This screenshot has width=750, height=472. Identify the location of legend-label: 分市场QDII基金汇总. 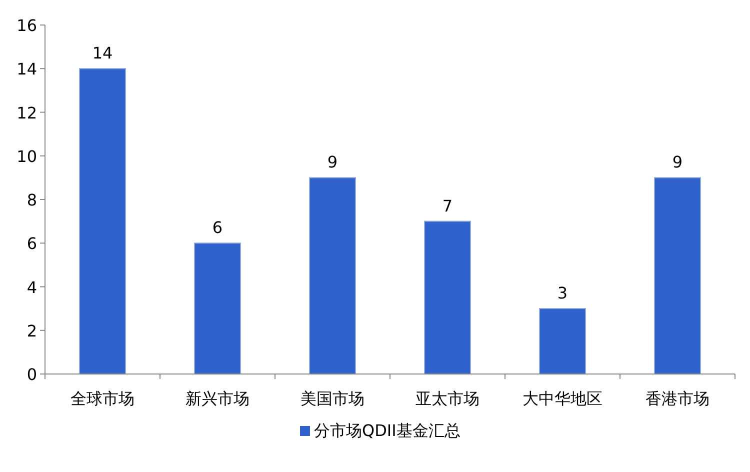
(387, 430).